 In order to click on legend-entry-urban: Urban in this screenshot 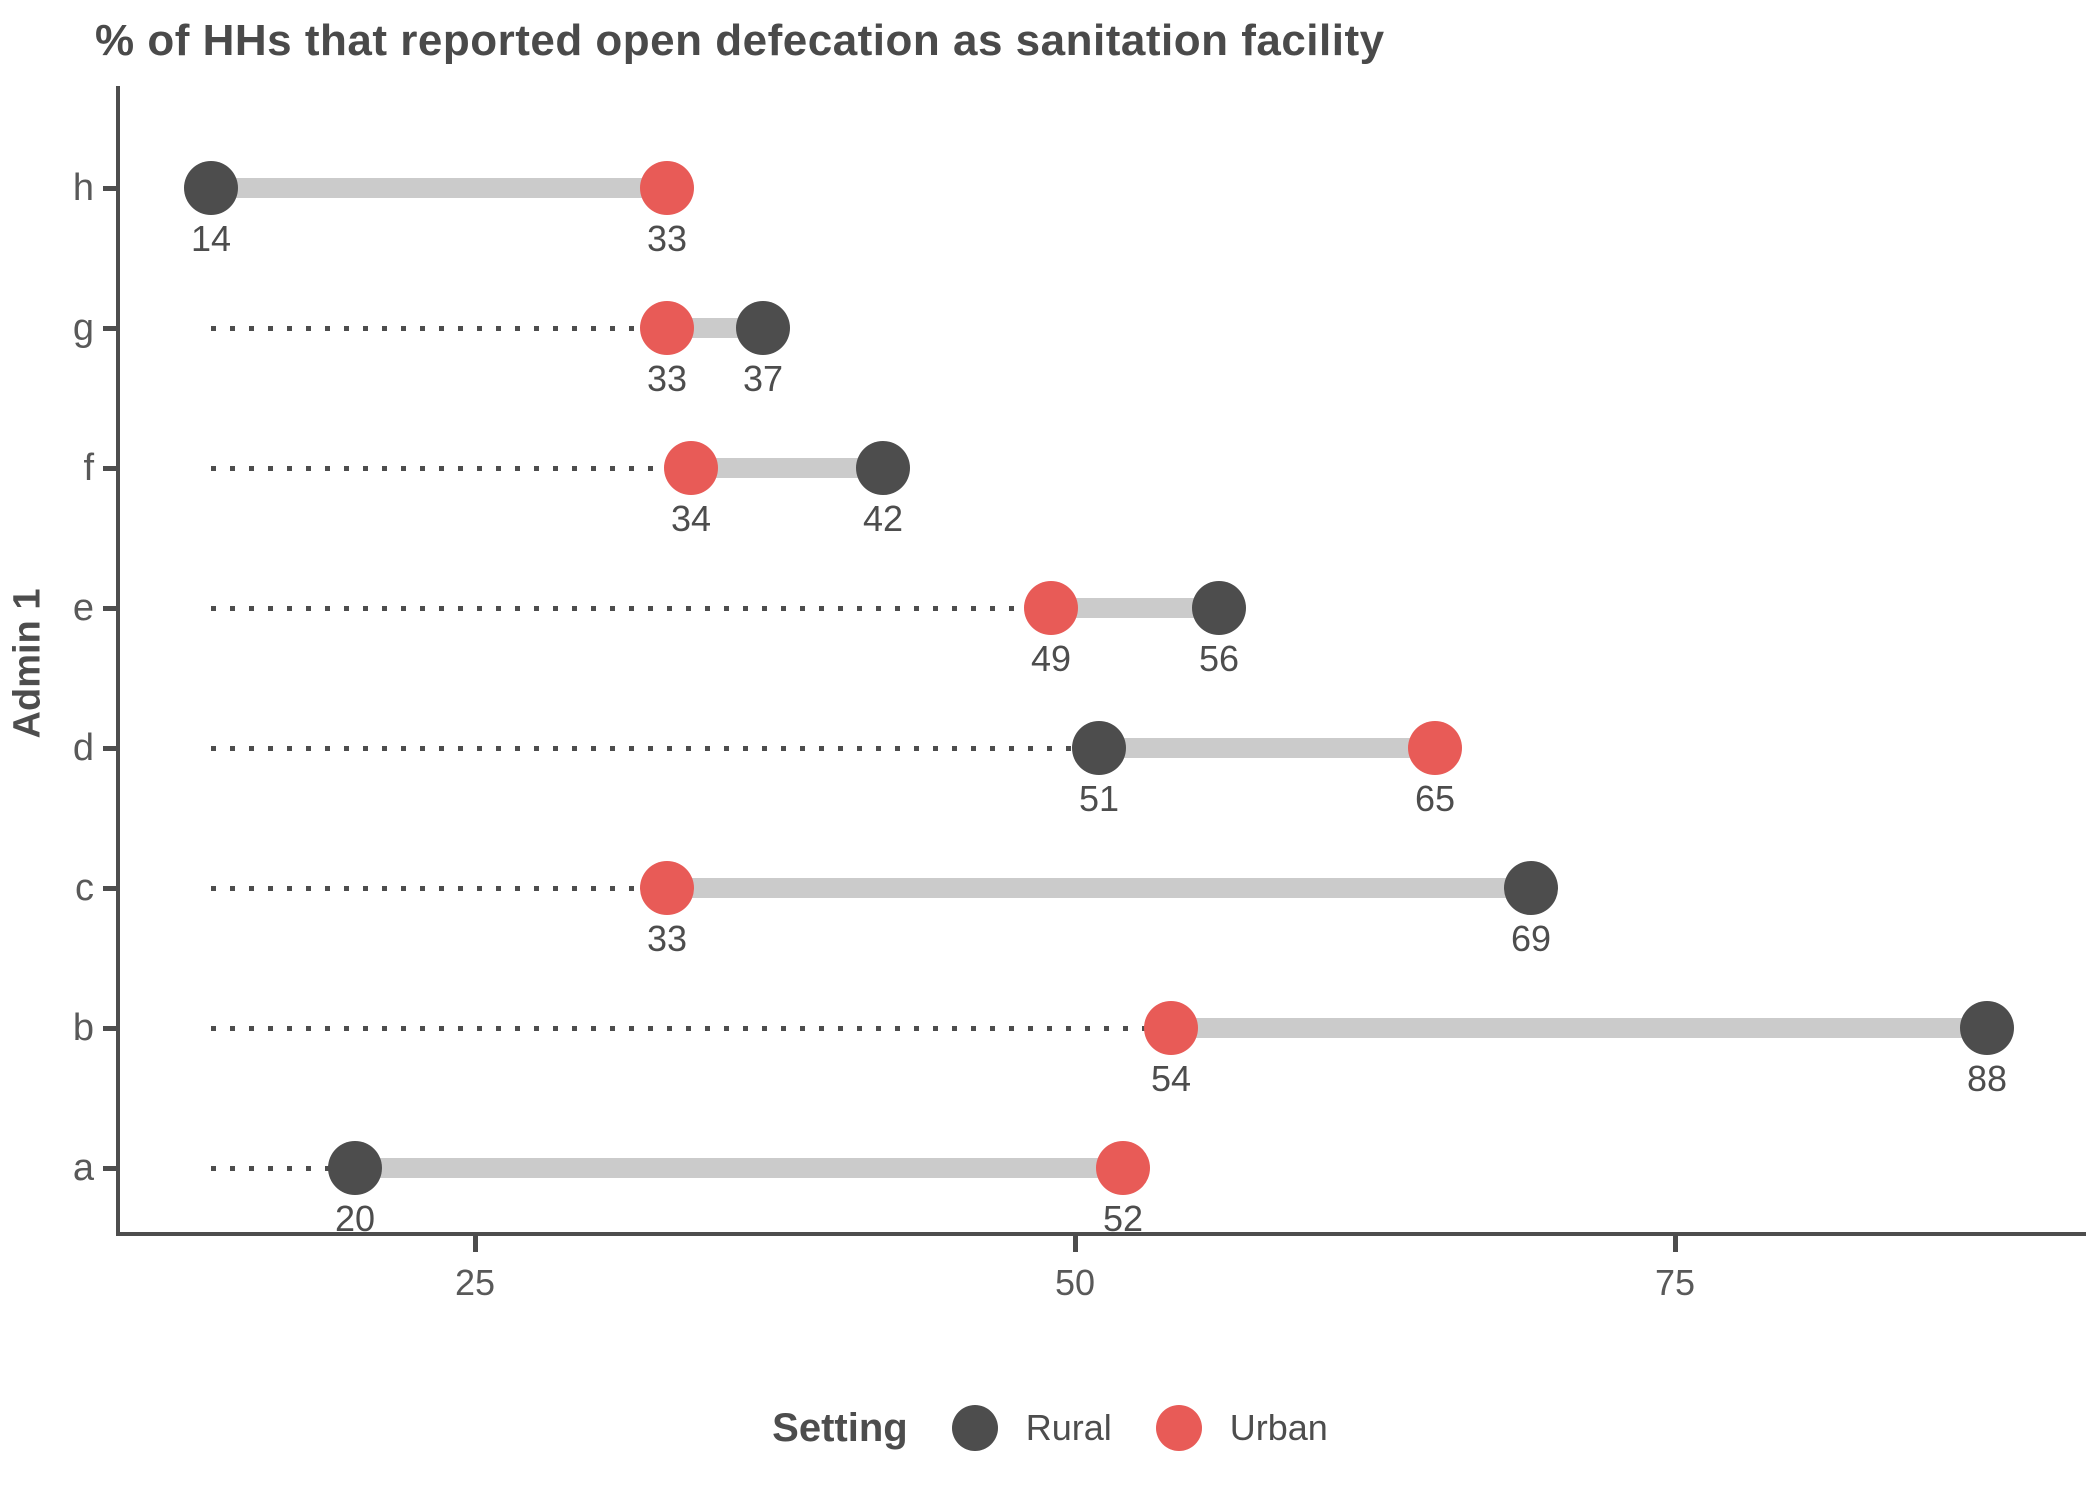, I will do `click(1241, 1428)`.